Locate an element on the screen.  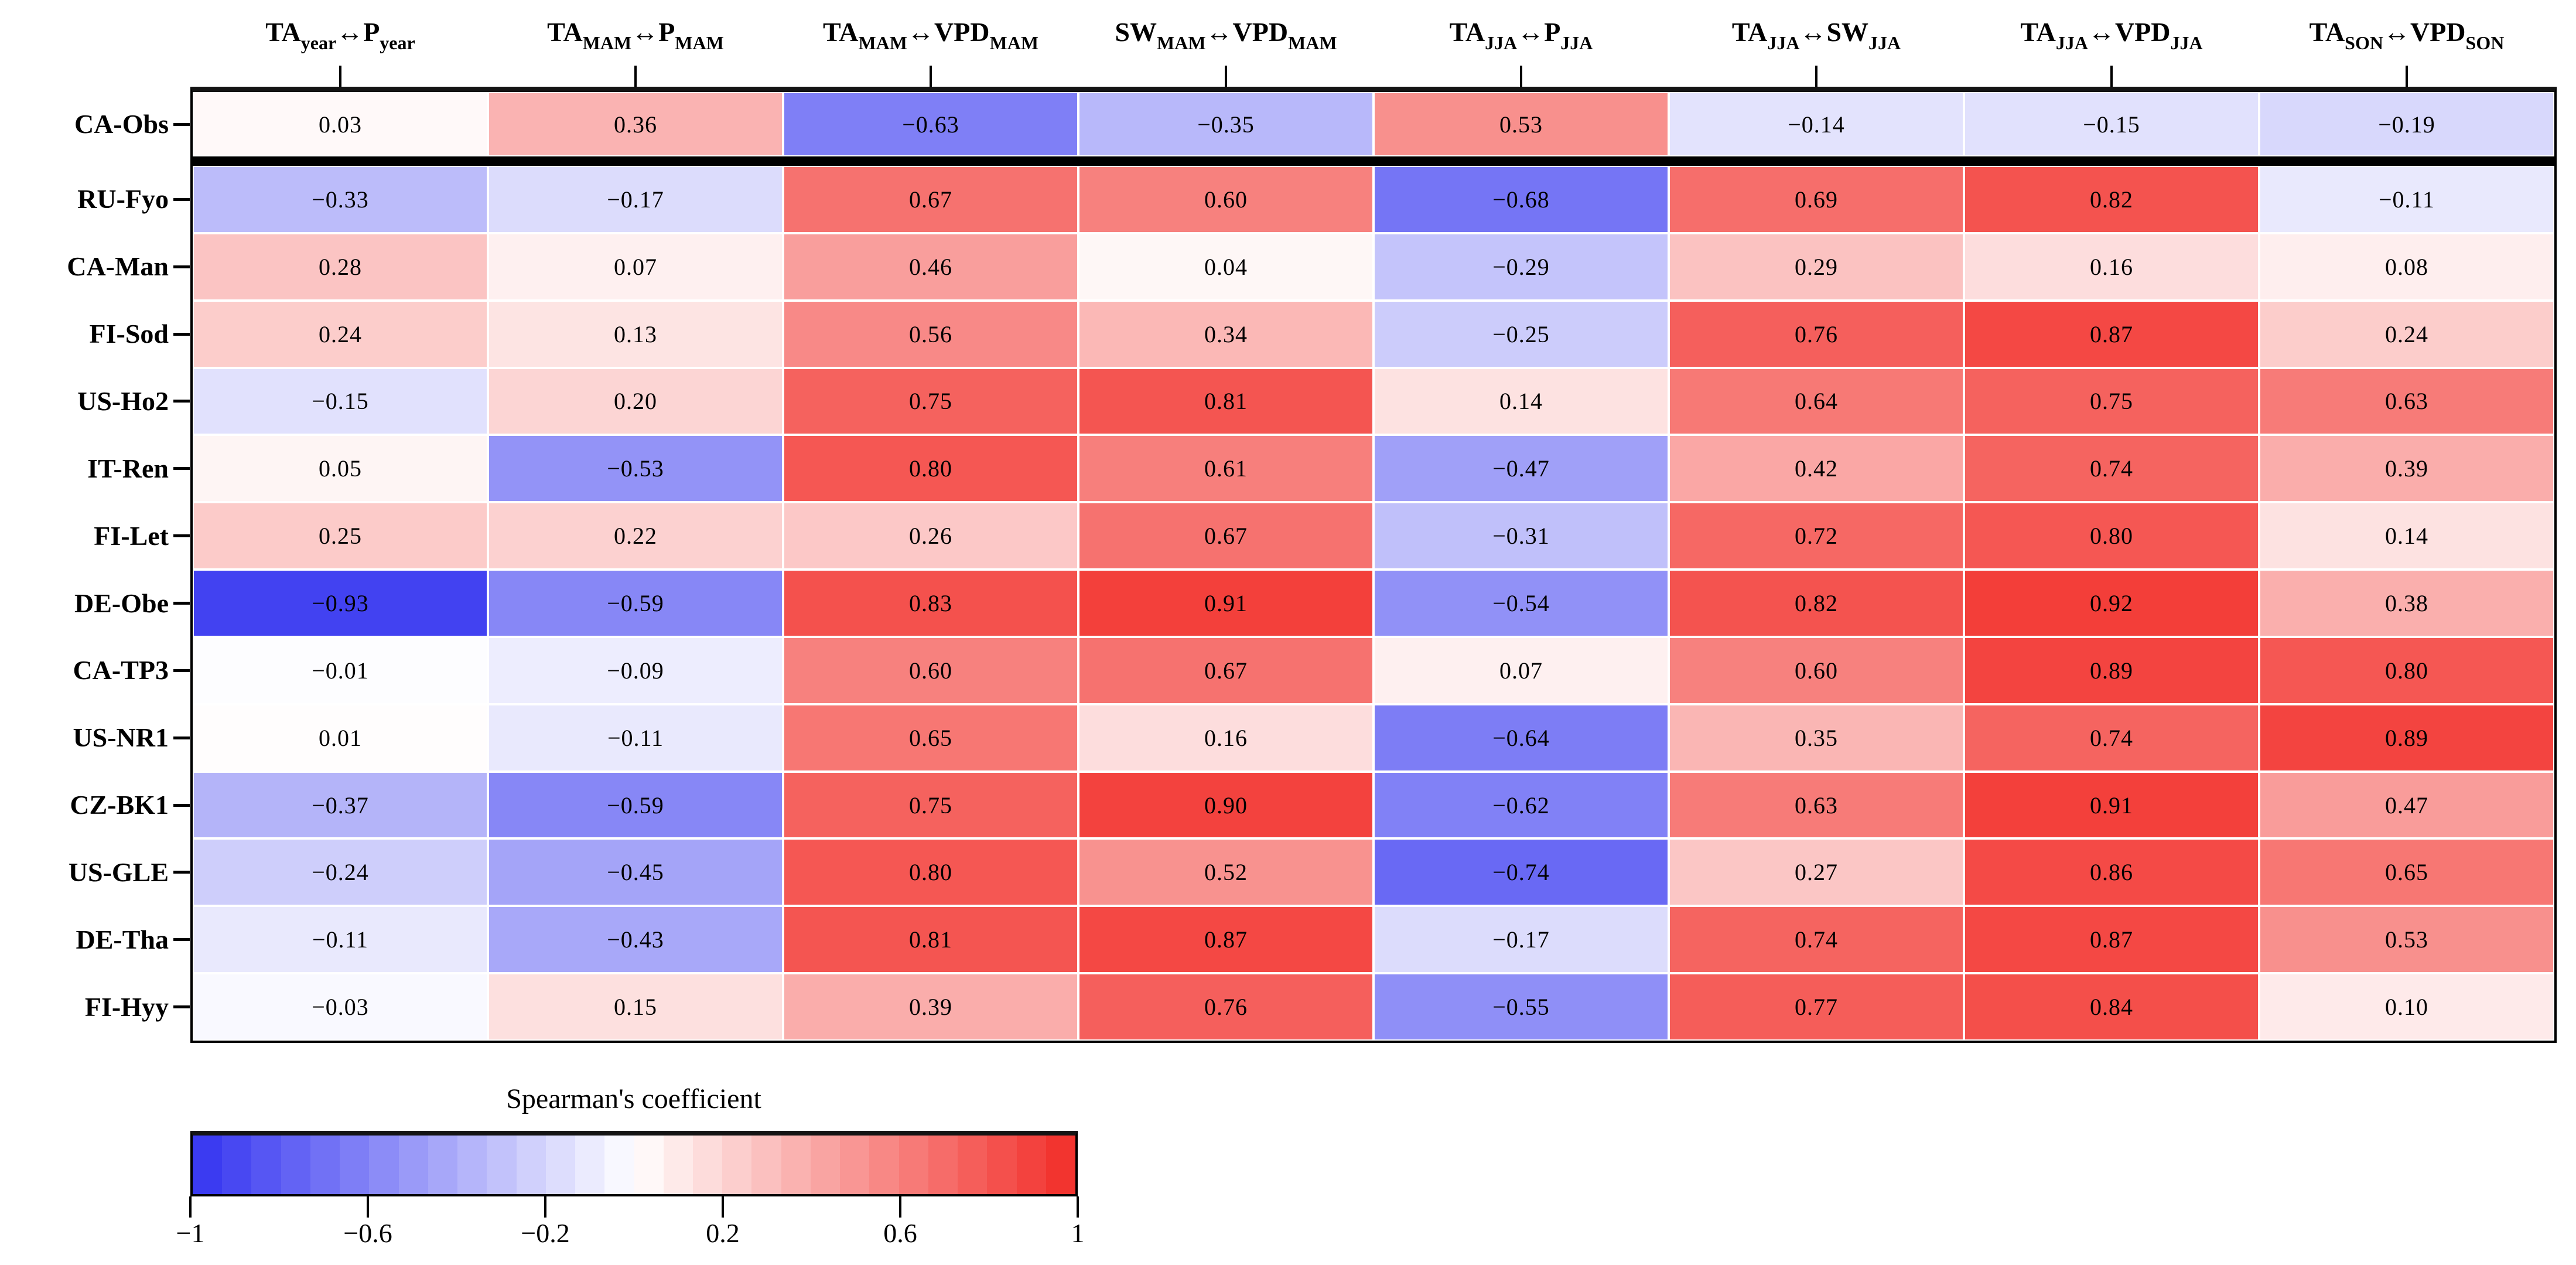
heatmap-cell: 0.42 is located at coordinates (1817, 469).